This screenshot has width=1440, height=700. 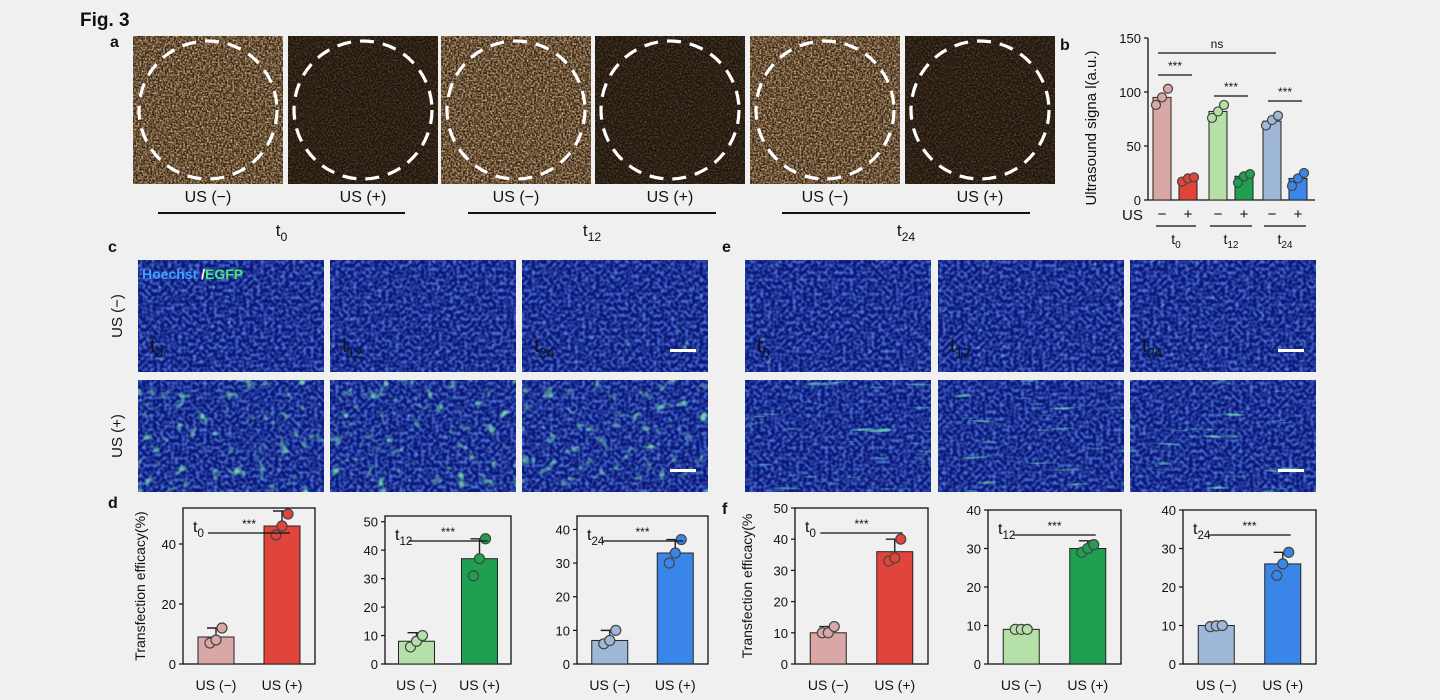 I want to click on chart-time-label: t0, so click(x=810, y=529).